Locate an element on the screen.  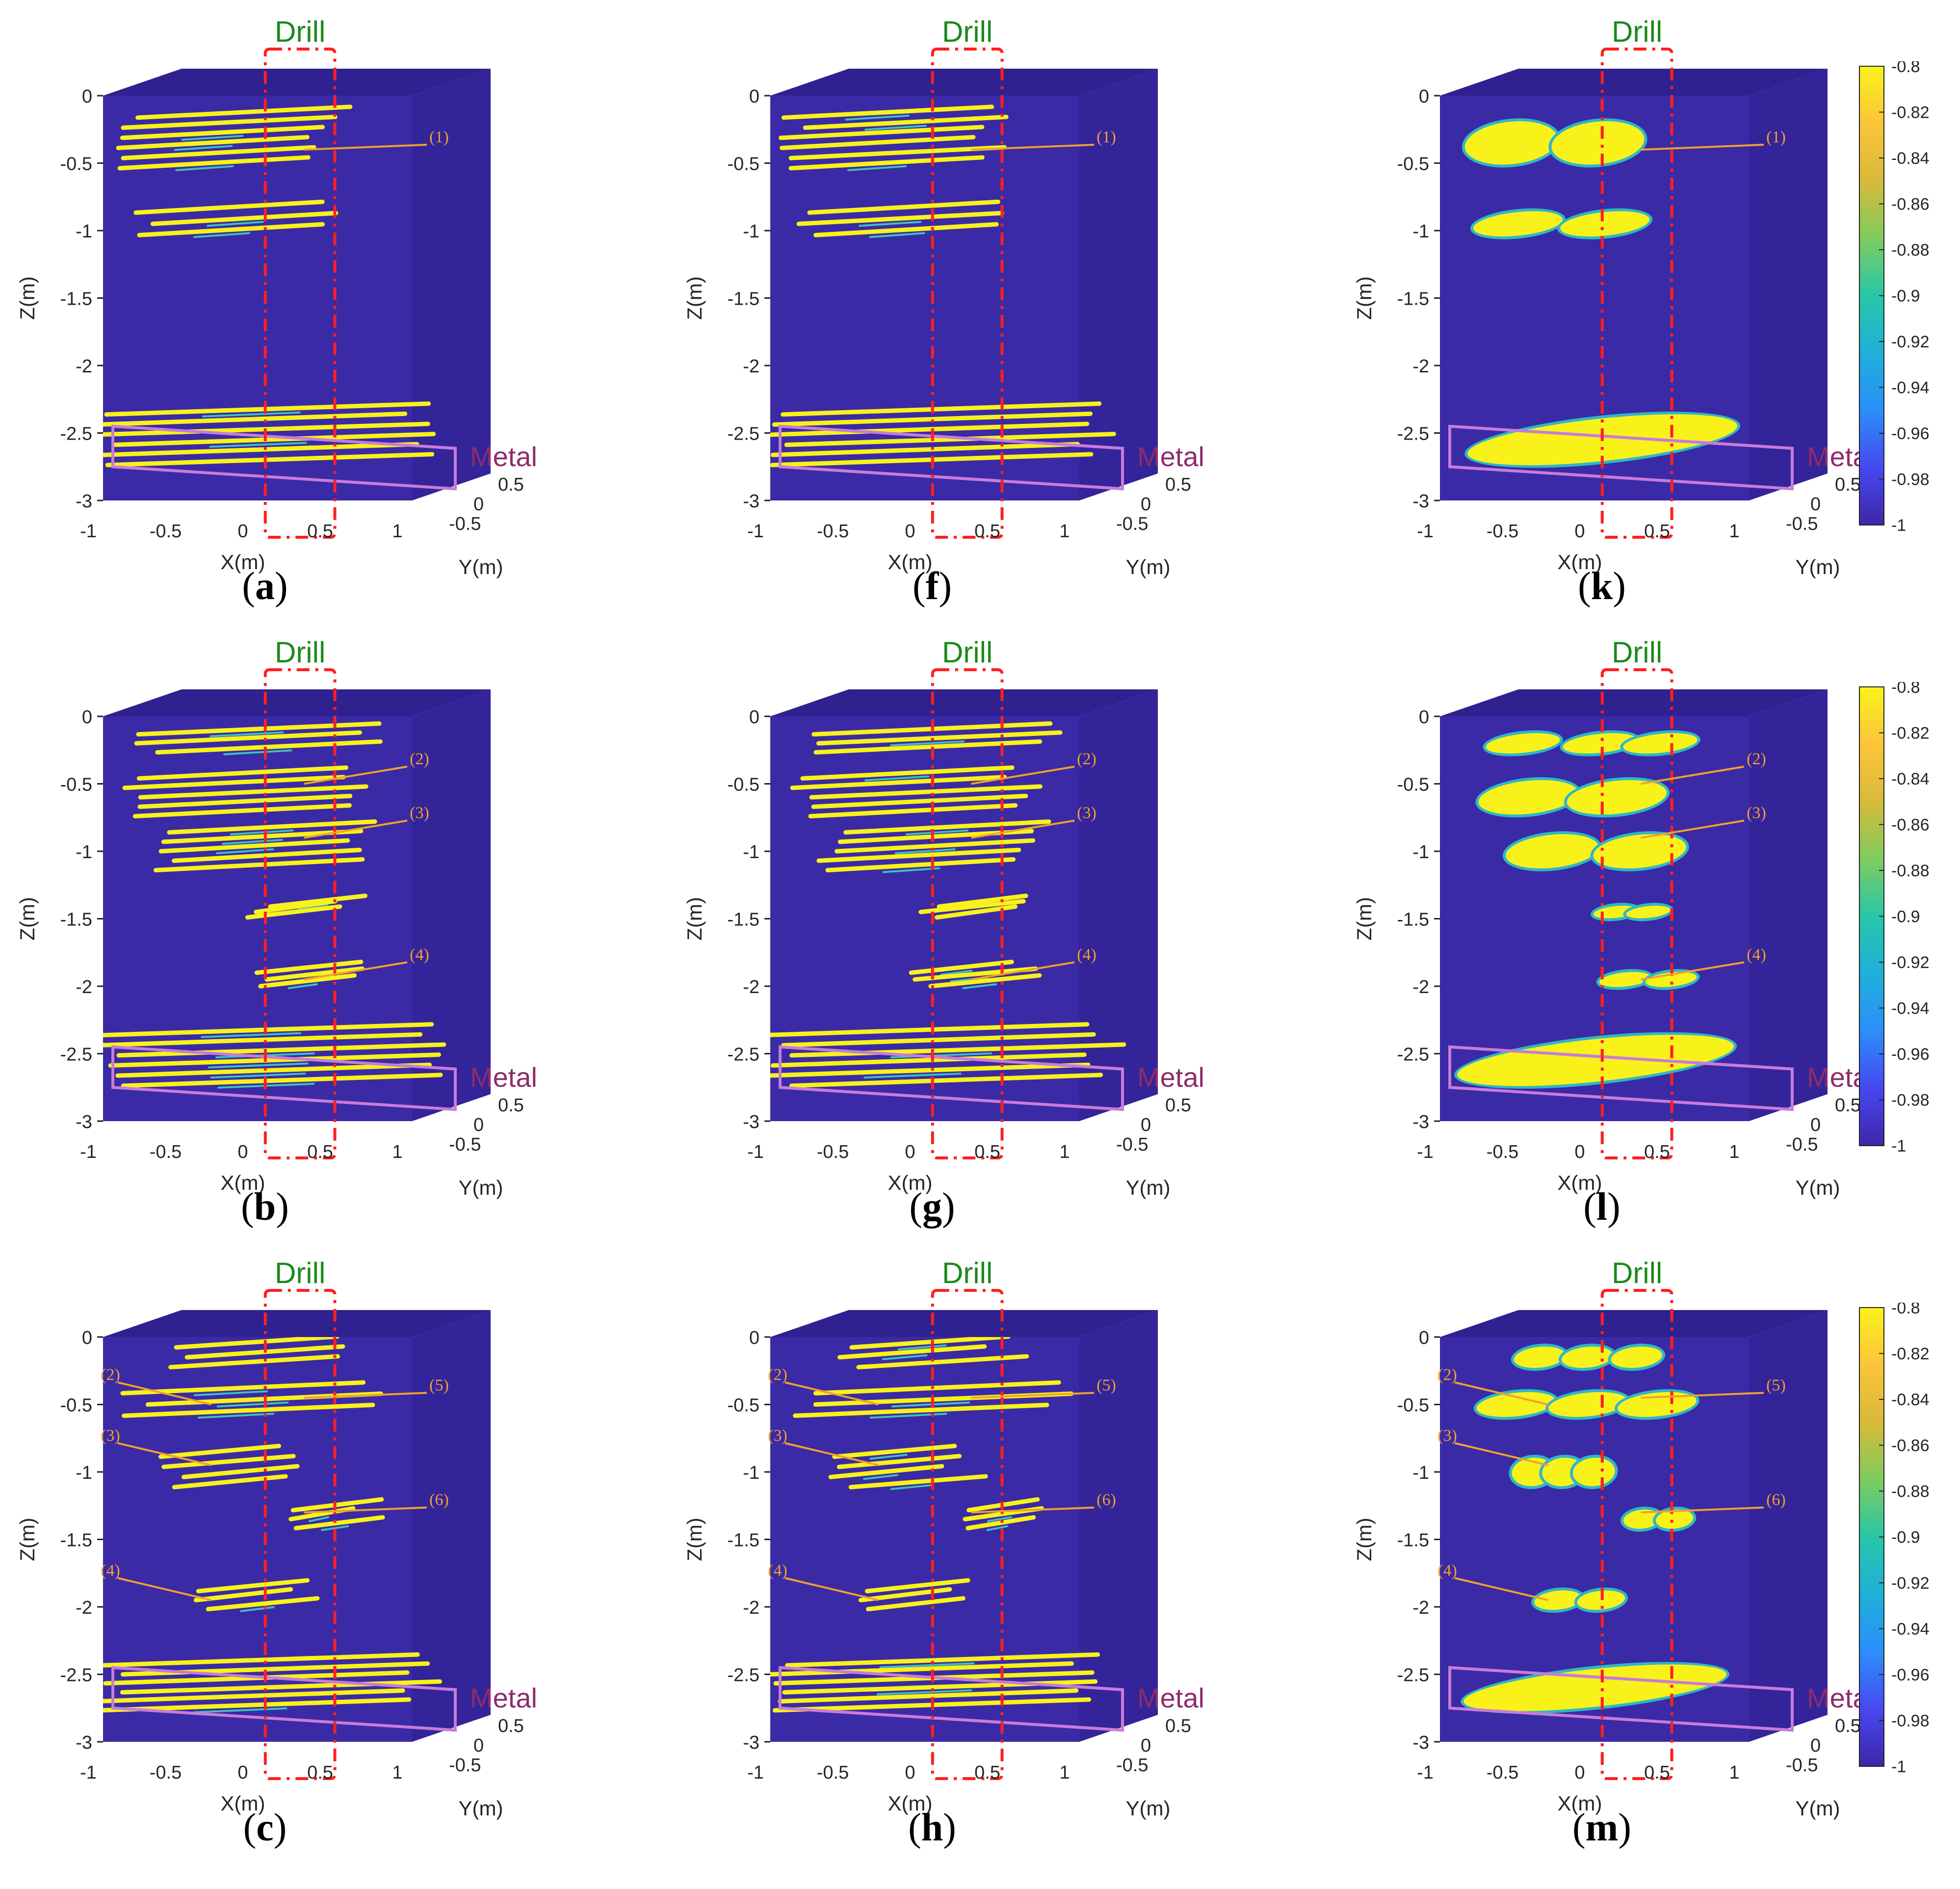
metal-label: Metal is located at coordinates (504, 456).